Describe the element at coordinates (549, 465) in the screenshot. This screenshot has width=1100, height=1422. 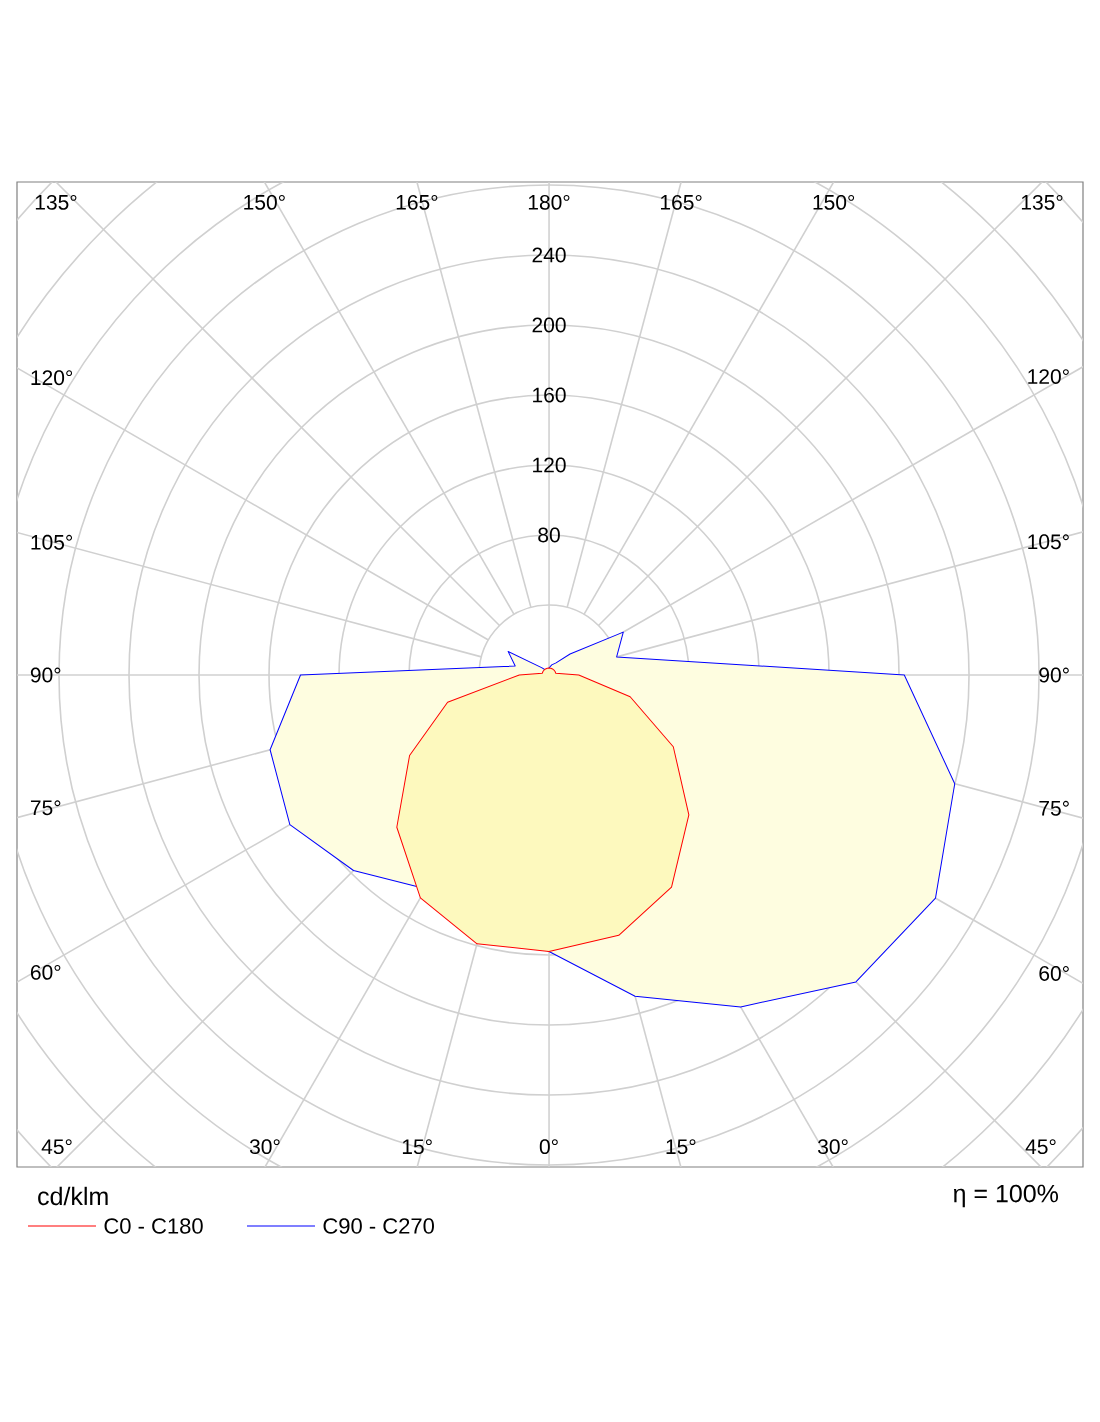
I see `y-tick-label: 120` at that location.